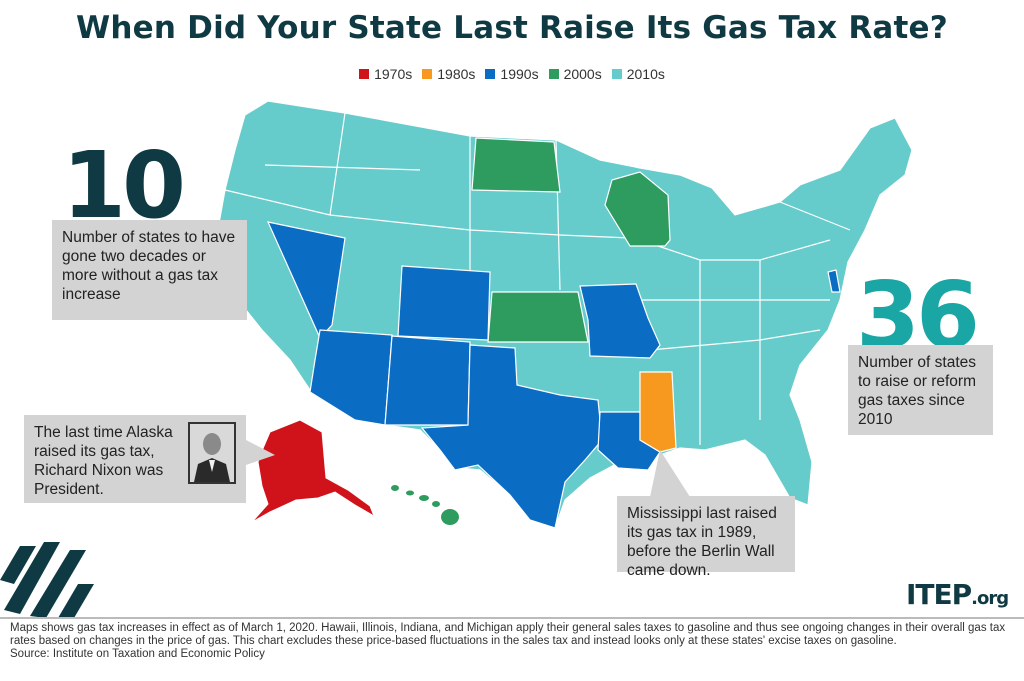 This screenshot has width=1024, height=681. What do you see at coordinates (511, 436) in the screenshot?
I see `state-texas` at bounding box center [511, 436].